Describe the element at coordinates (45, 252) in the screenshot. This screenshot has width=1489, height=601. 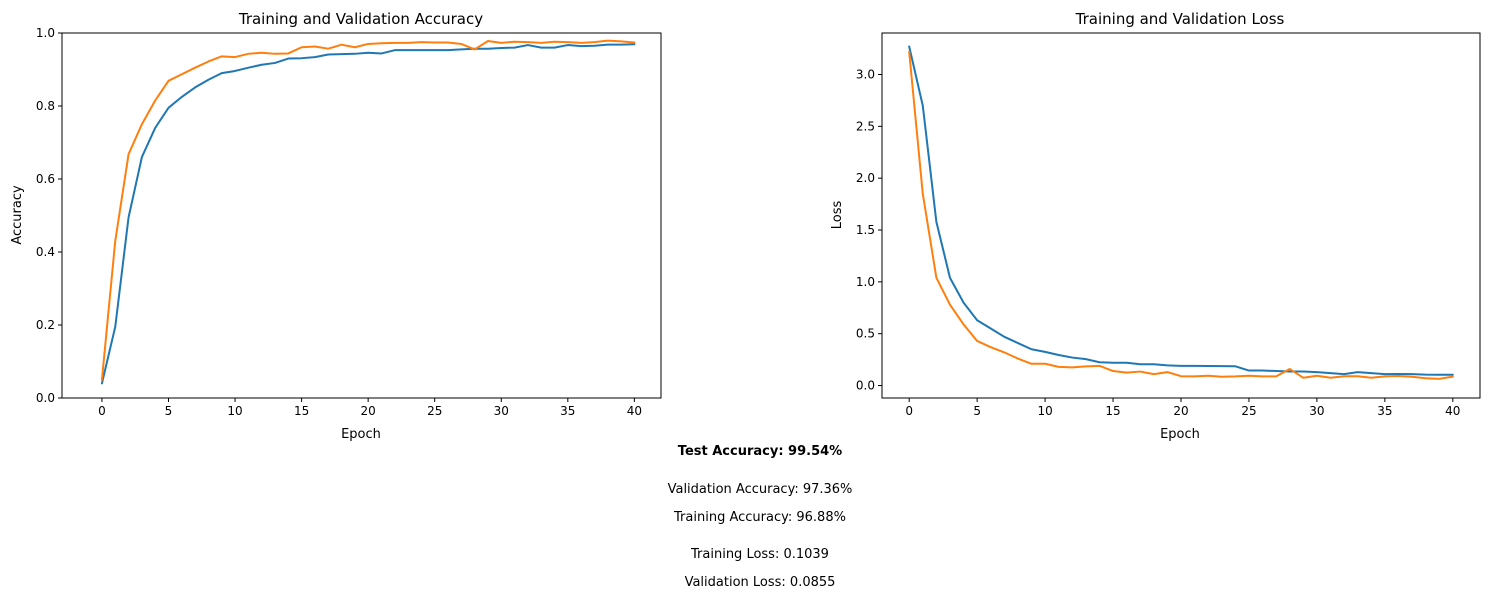
I see `y-tick-label: 0.4` at that location.